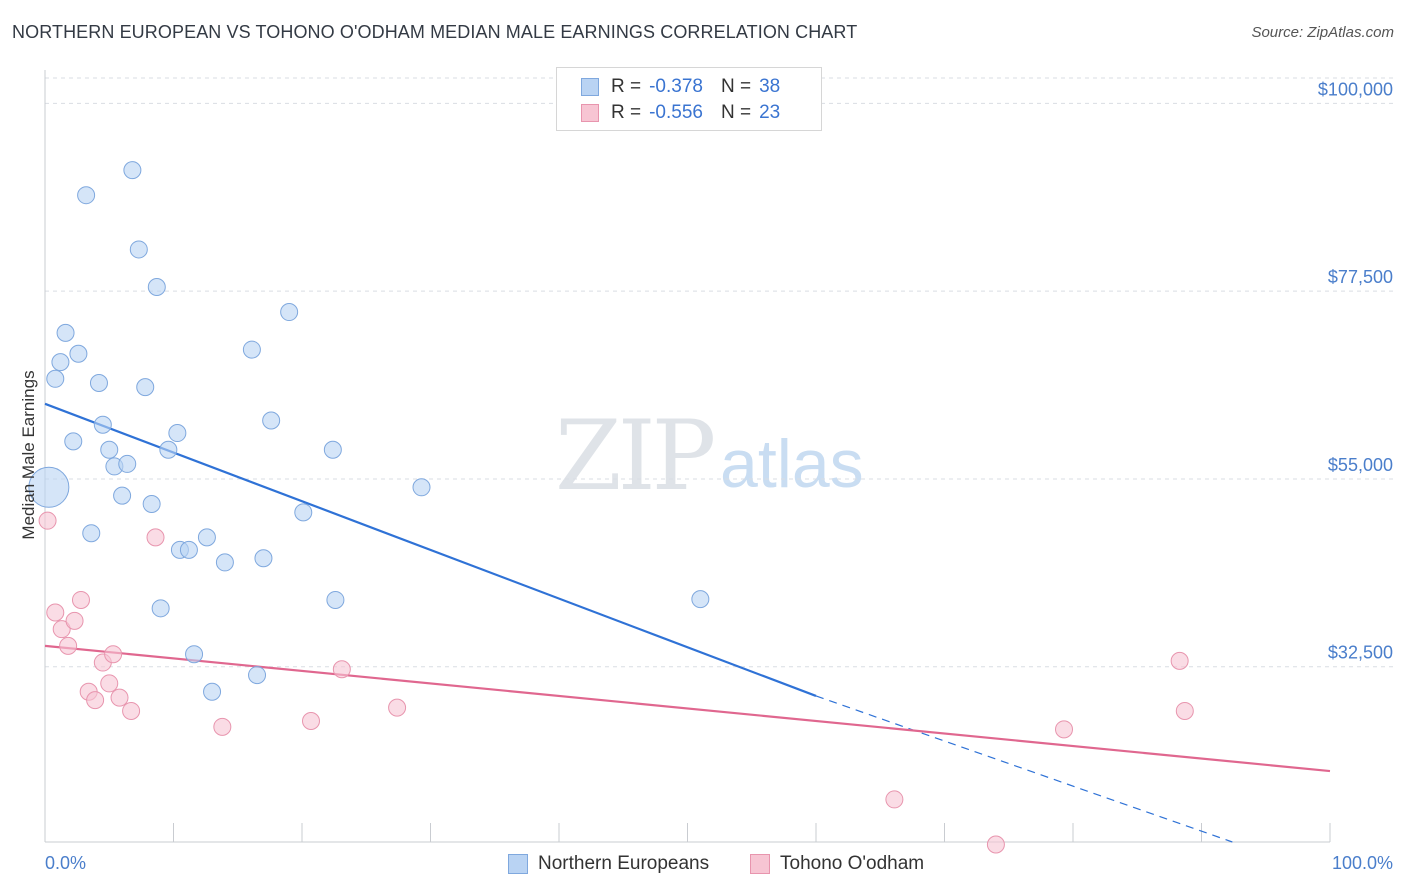 The width and height of the screenshot is (1406, 892). I want to click on legend-n-value: 38, so click(770, 86).